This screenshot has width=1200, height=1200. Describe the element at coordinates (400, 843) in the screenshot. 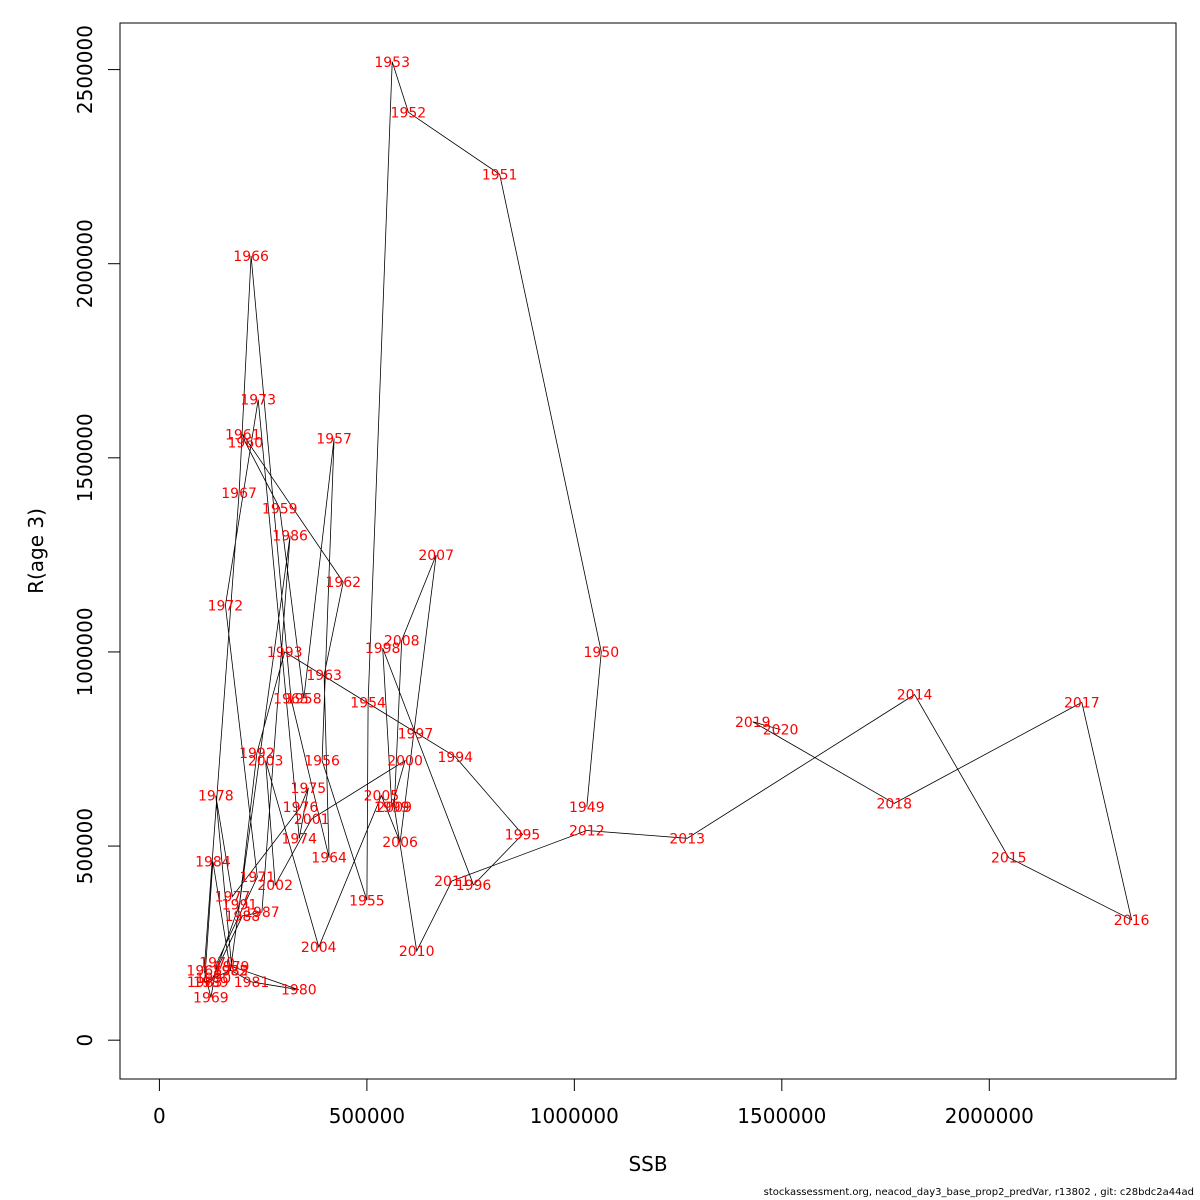

I see `year-point-label: 2006` at that location.